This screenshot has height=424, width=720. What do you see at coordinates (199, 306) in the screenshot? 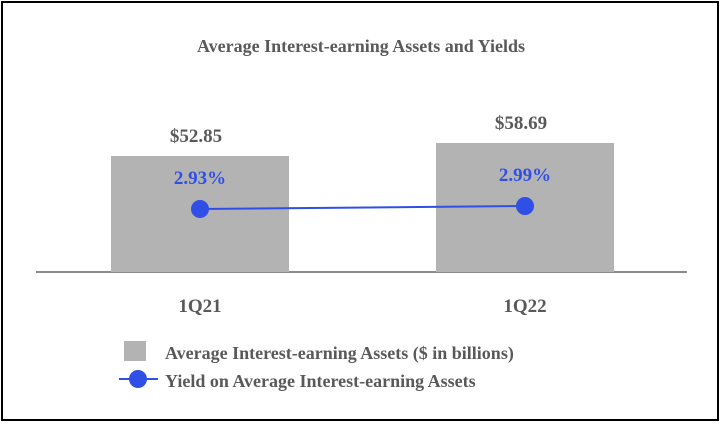
I see `x-tick-label: 1Q21` at bounding box center [199, 306].